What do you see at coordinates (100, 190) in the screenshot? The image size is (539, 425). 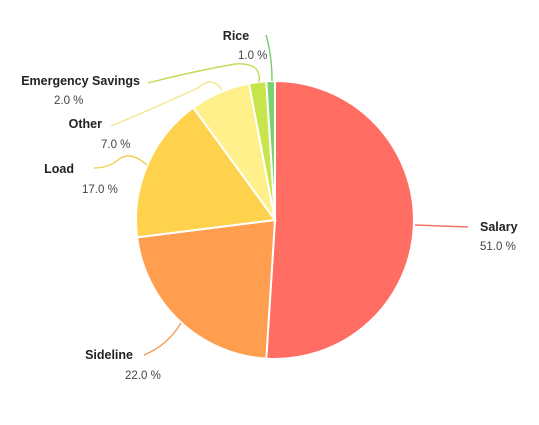 I see `slice-percent-load: 17.0 %` at bounding box center [100, 190].